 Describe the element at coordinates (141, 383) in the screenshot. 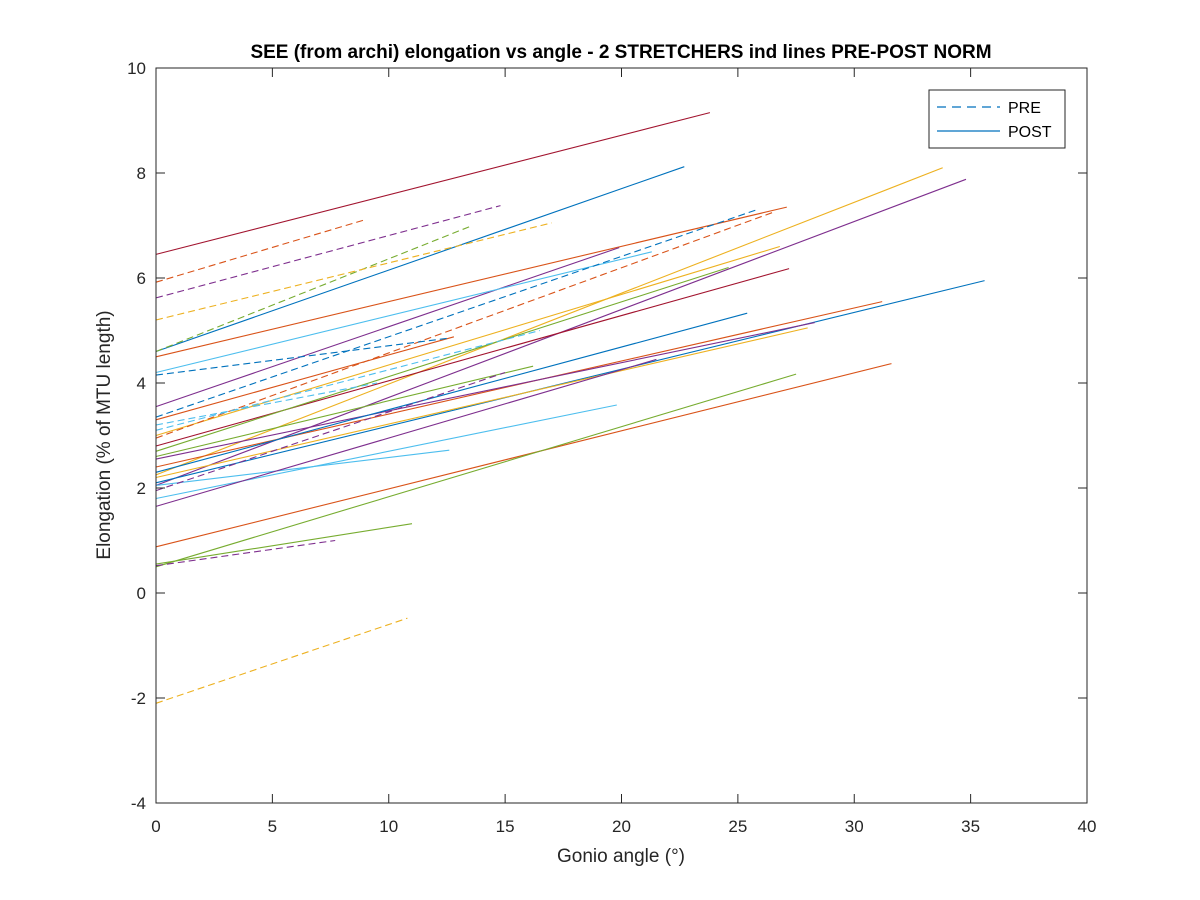

I see `y-tick-label: 4` at that location.